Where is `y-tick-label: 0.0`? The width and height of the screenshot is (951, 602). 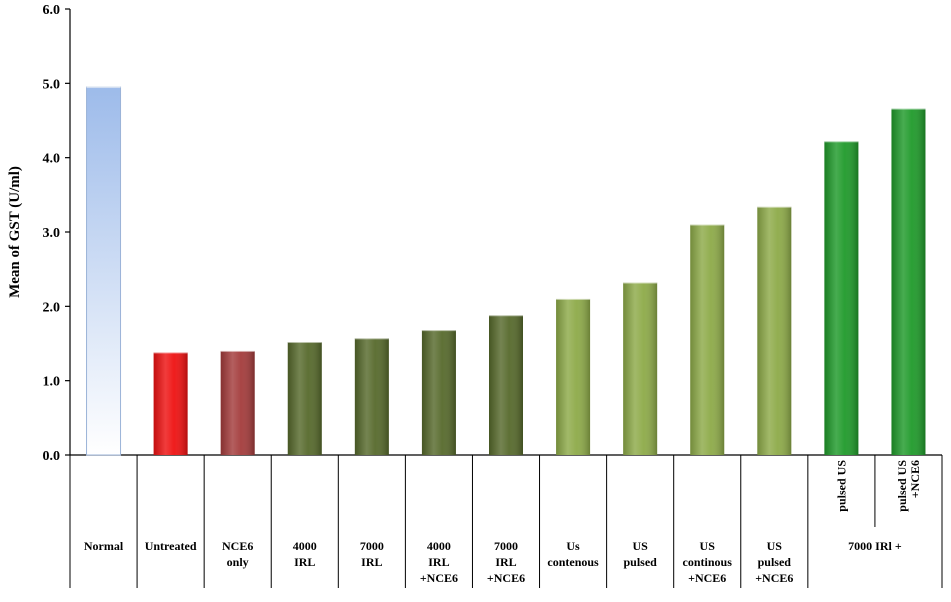 y-tick-label: 0.0 is located at coordinates (52, 456).